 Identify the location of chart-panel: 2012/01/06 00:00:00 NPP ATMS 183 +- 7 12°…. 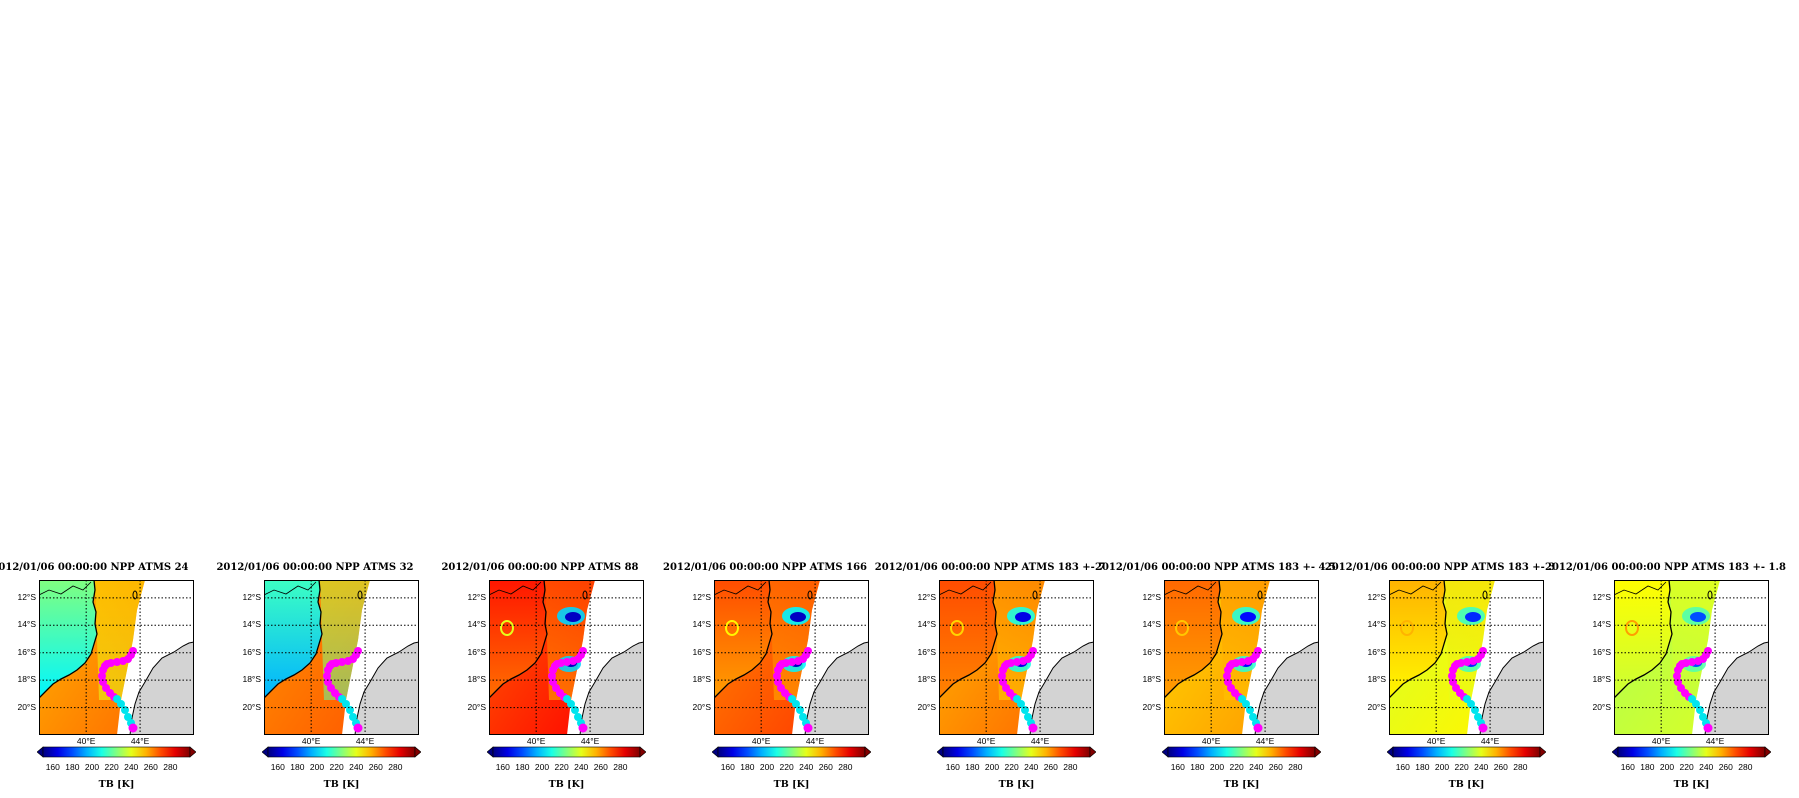
(1000, 680).